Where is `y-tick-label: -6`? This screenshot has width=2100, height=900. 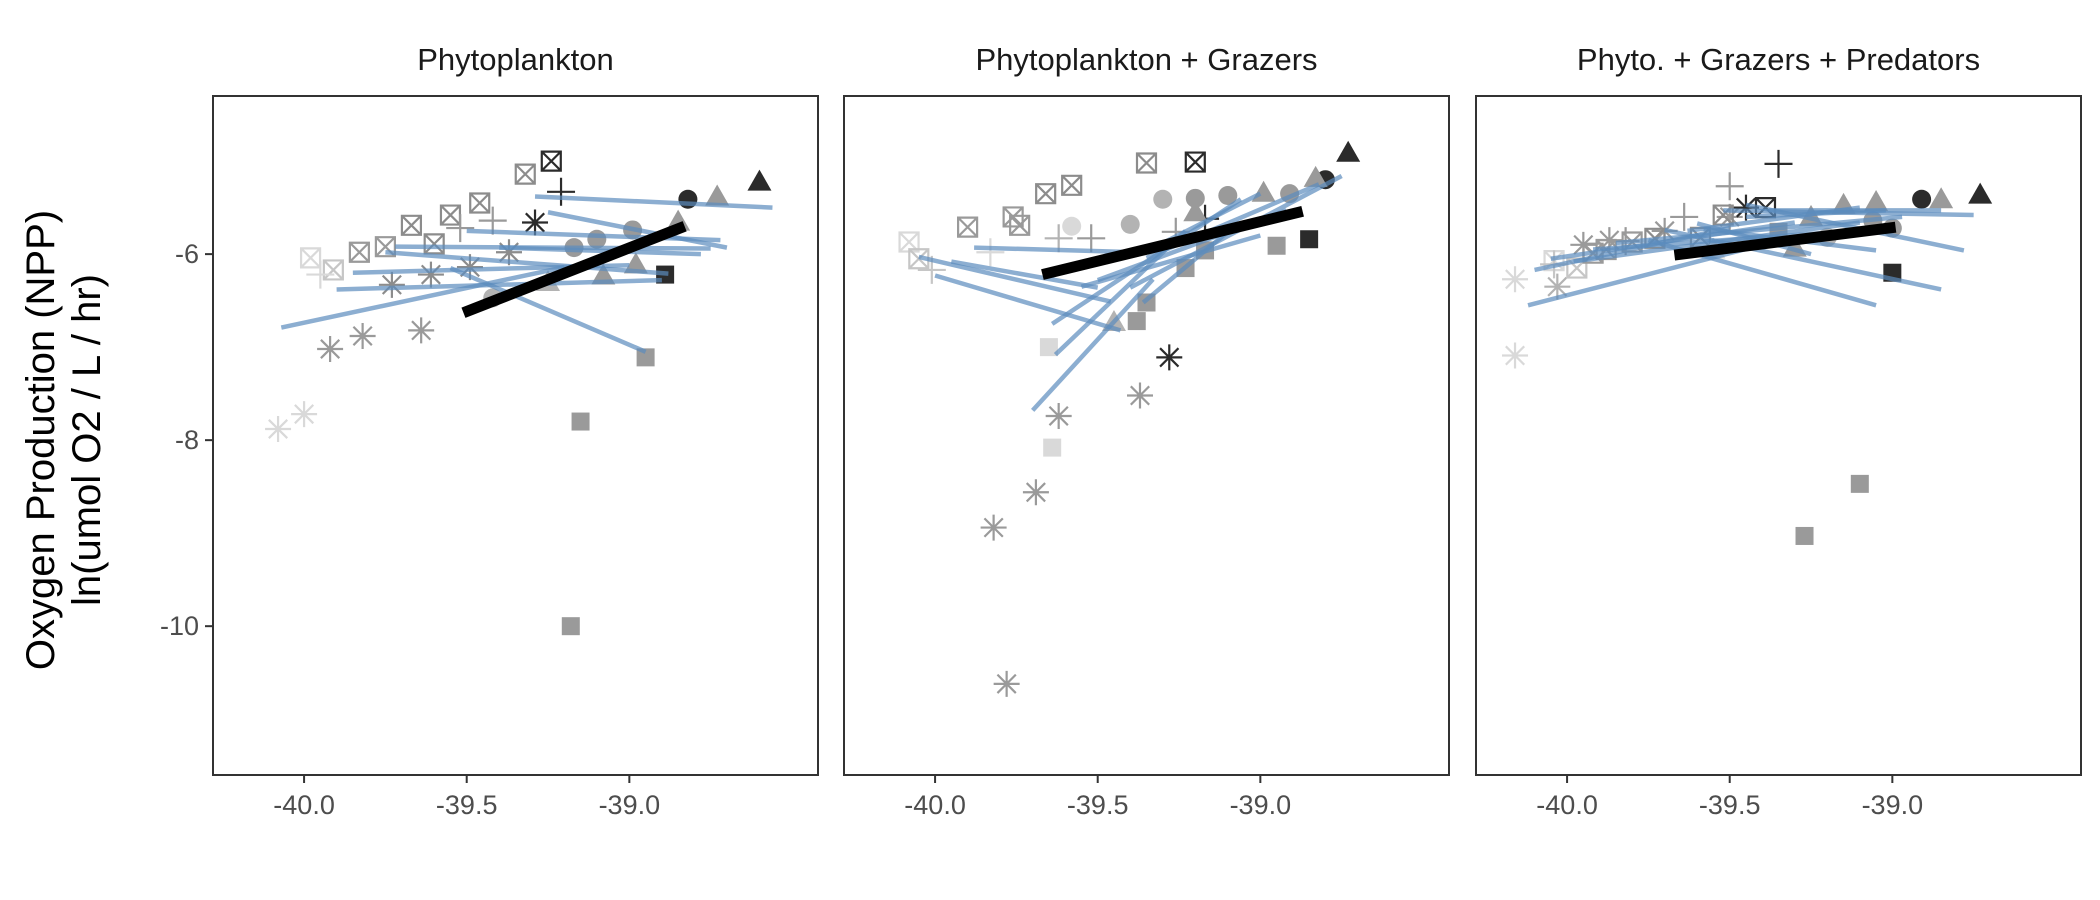
y-tick-label: -6 is located at coordinates (187, 254).